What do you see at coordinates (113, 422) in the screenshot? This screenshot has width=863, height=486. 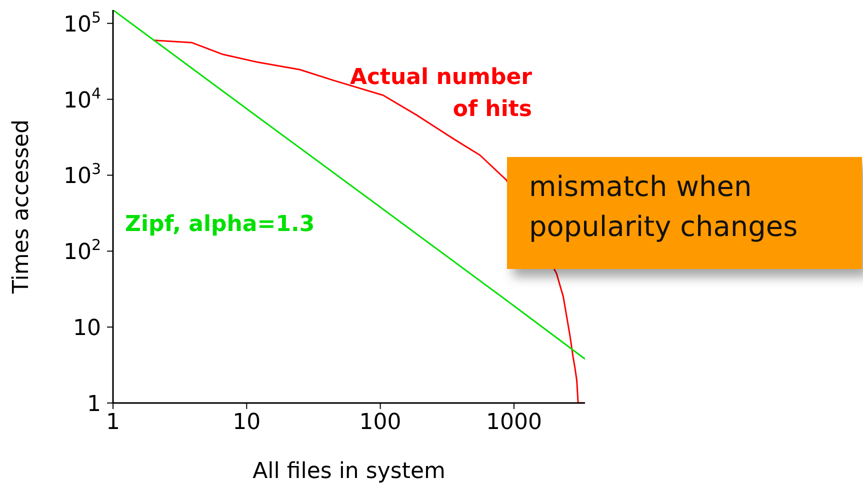 I see `x-tick-label: 1` at bounding box center [113, 422].